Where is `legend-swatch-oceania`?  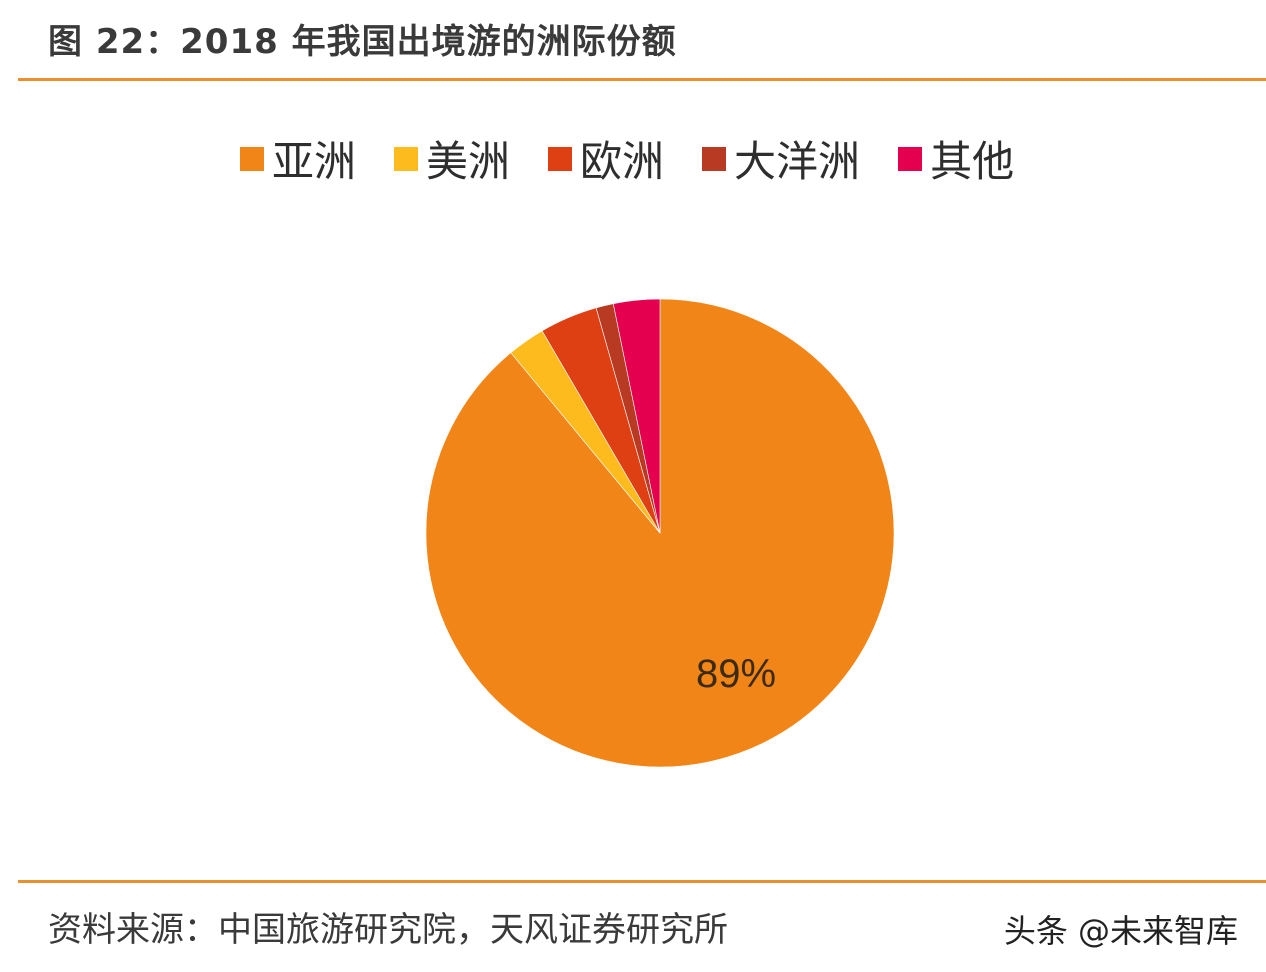
legend-swatch-oceania is located at coordinates (714, 158).